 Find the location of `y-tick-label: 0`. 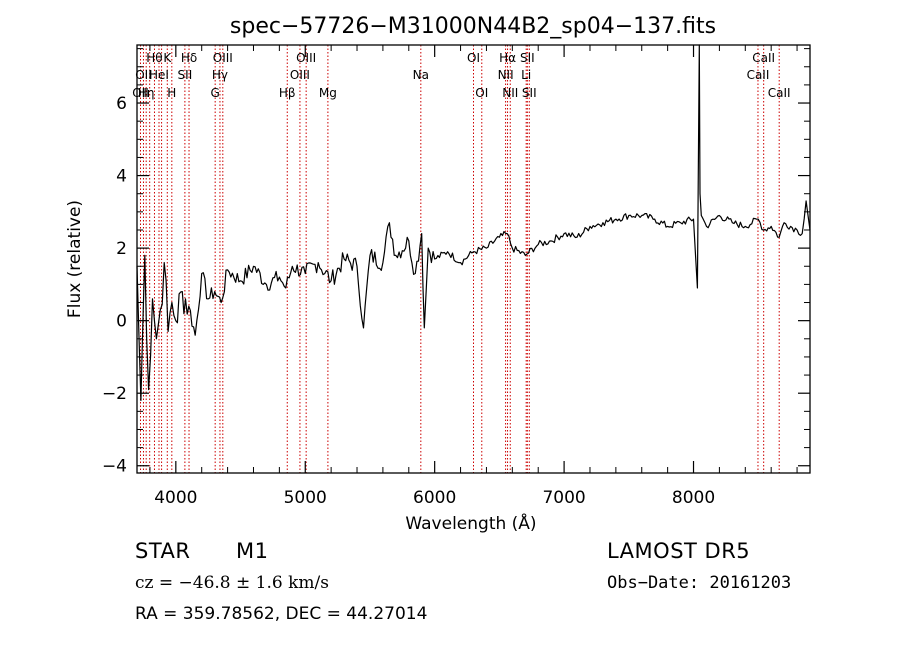

y-tick-label: 0 is located at coordinates (121, 322).